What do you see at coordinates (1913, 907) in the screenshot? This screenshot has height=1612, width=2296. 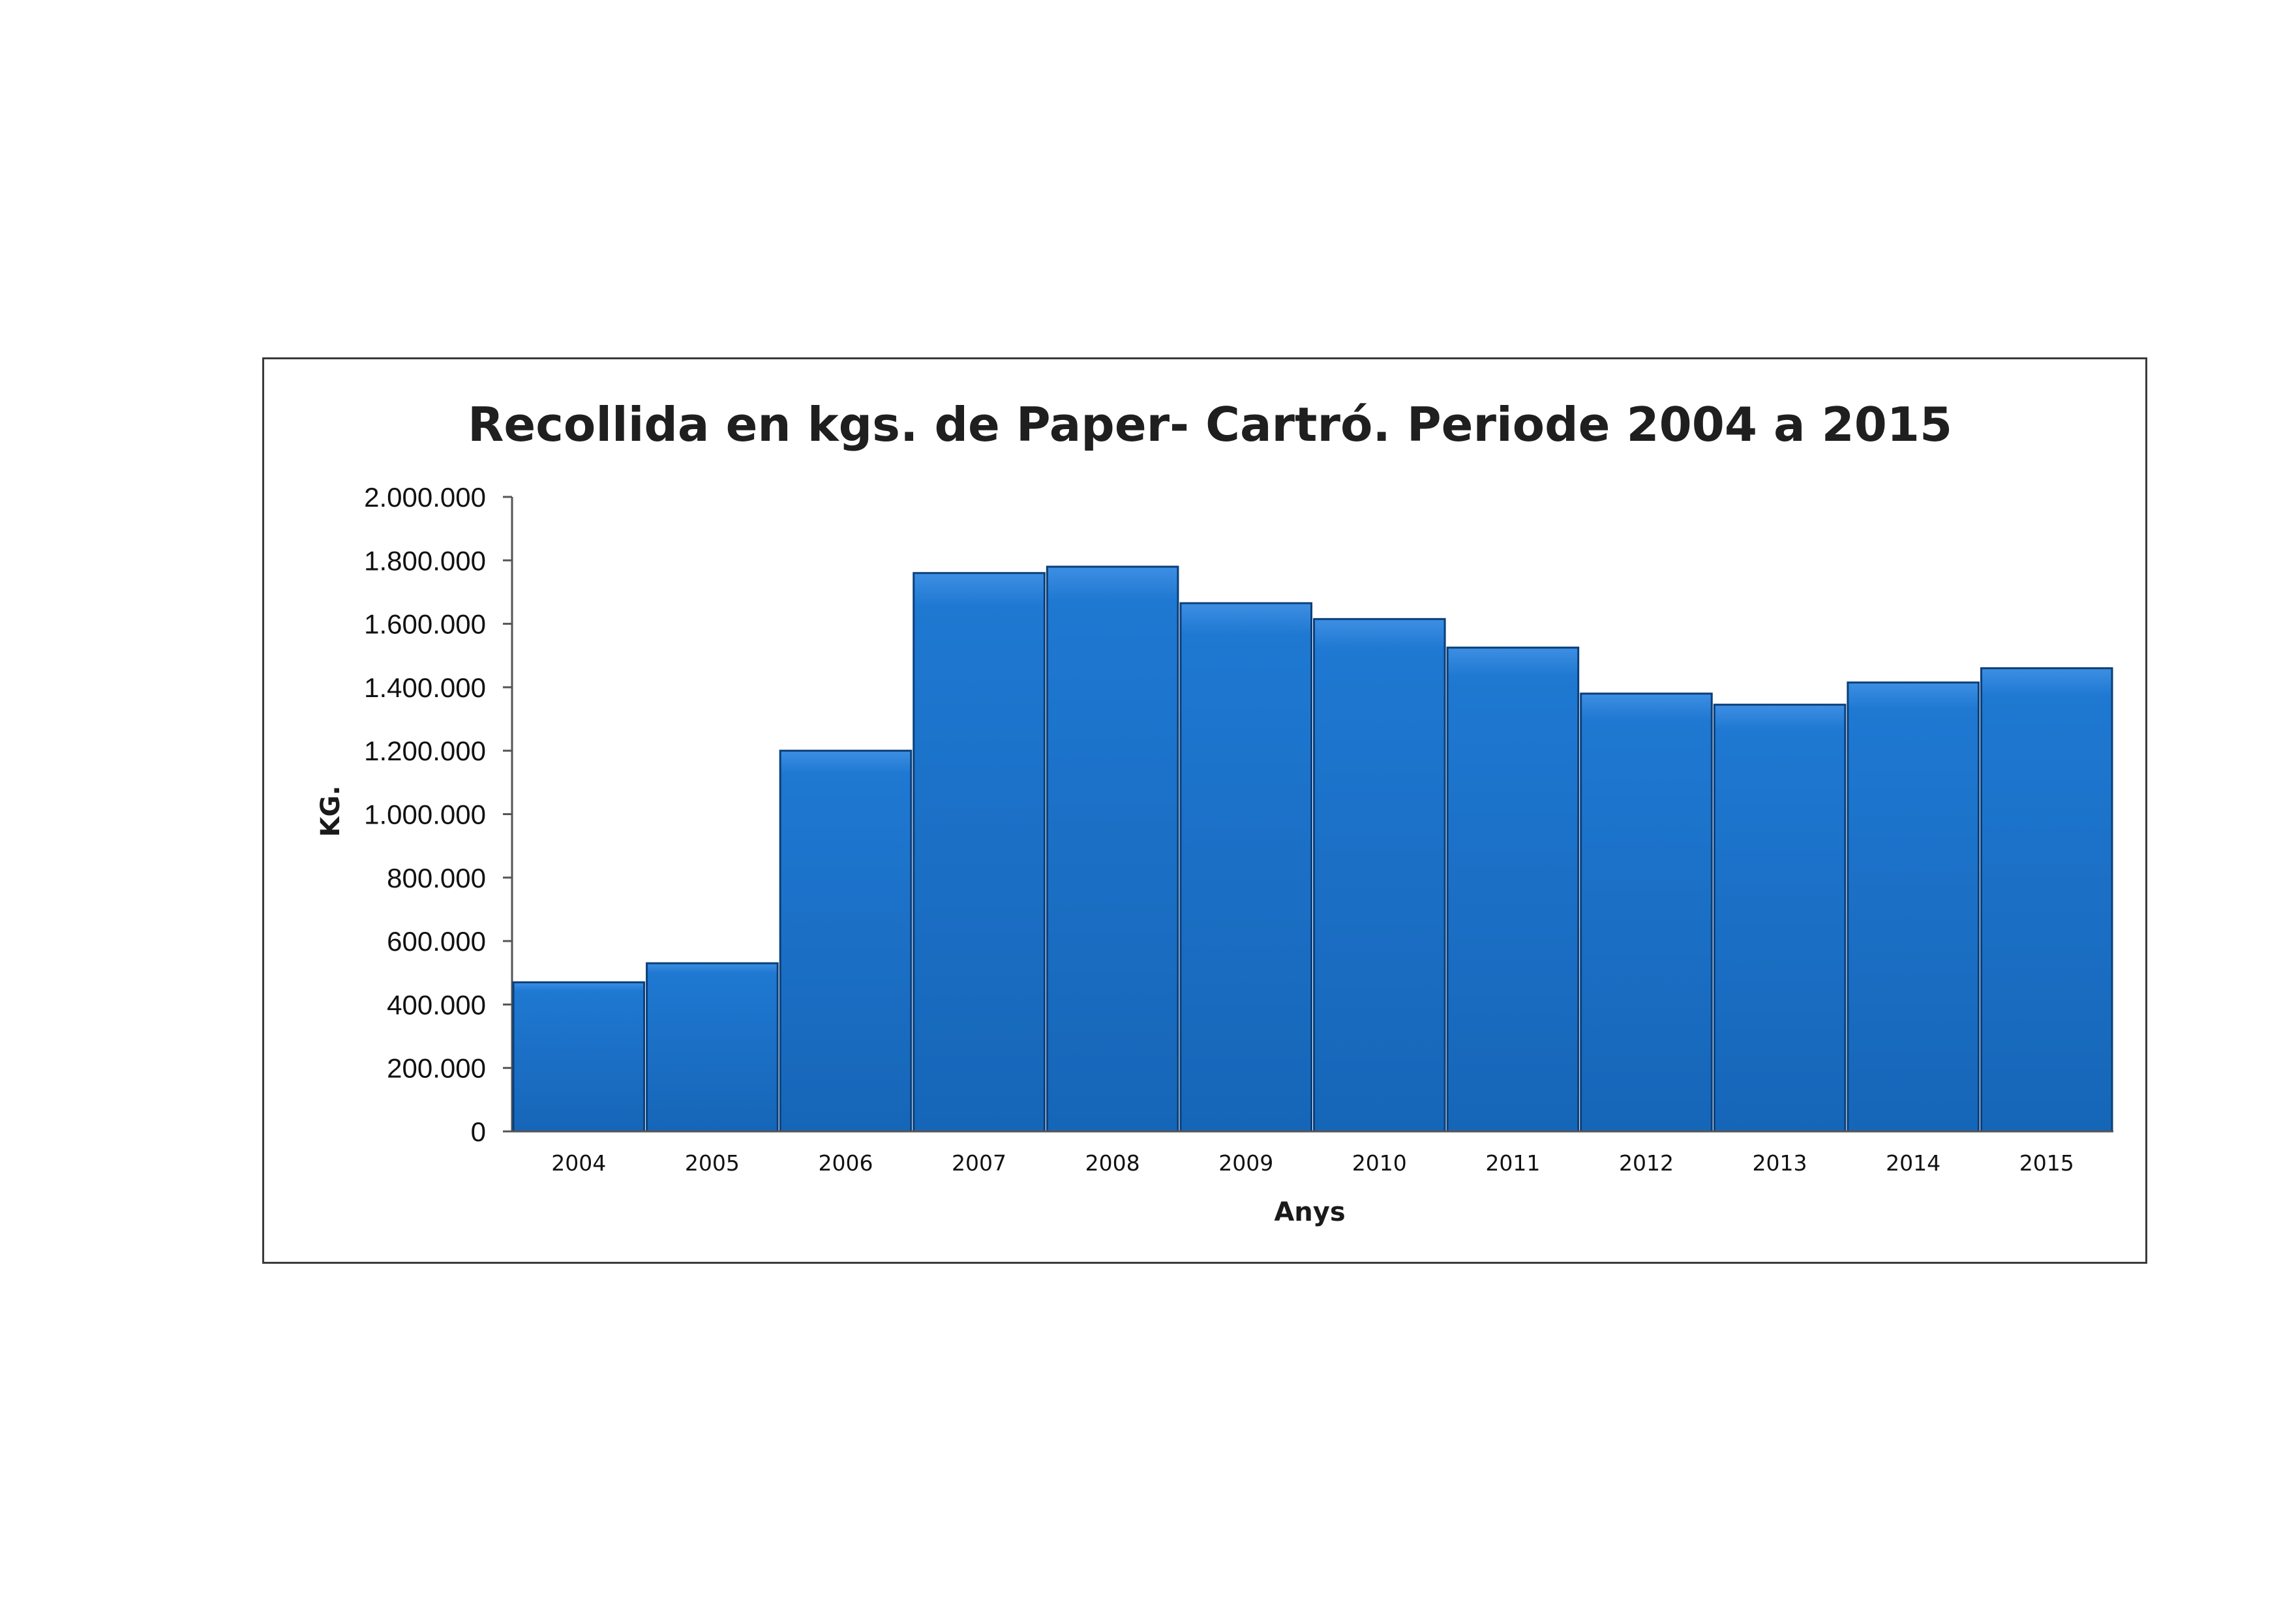 I see `bar-2014` at bounding box center [1913, 907].